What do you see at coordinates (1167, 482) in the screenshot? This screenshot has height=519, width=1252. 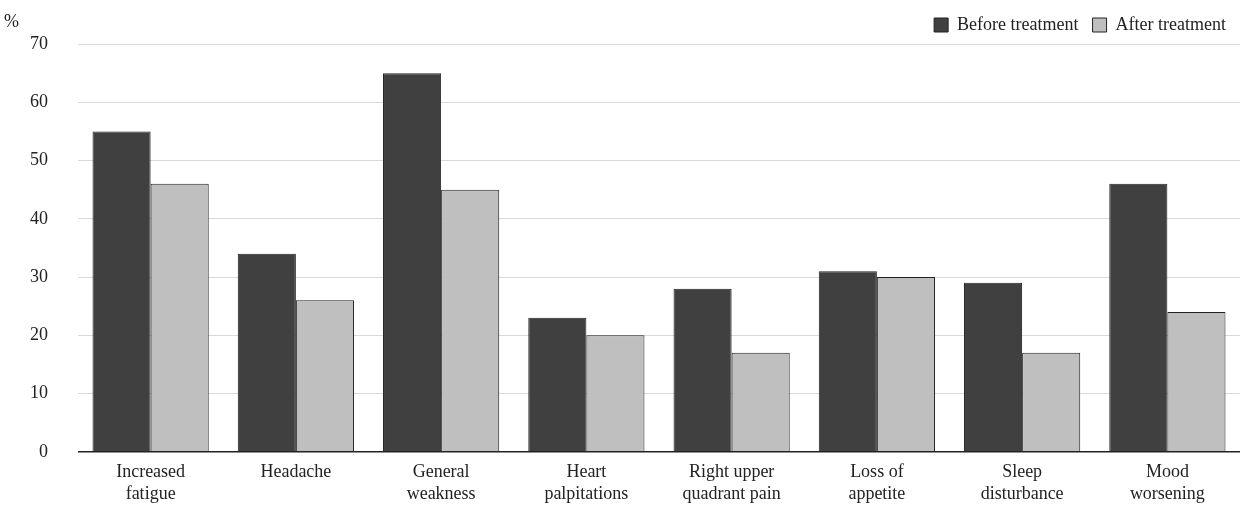 I see `x-tick-label: Mood worsening` at bounding box center [1167, 482].